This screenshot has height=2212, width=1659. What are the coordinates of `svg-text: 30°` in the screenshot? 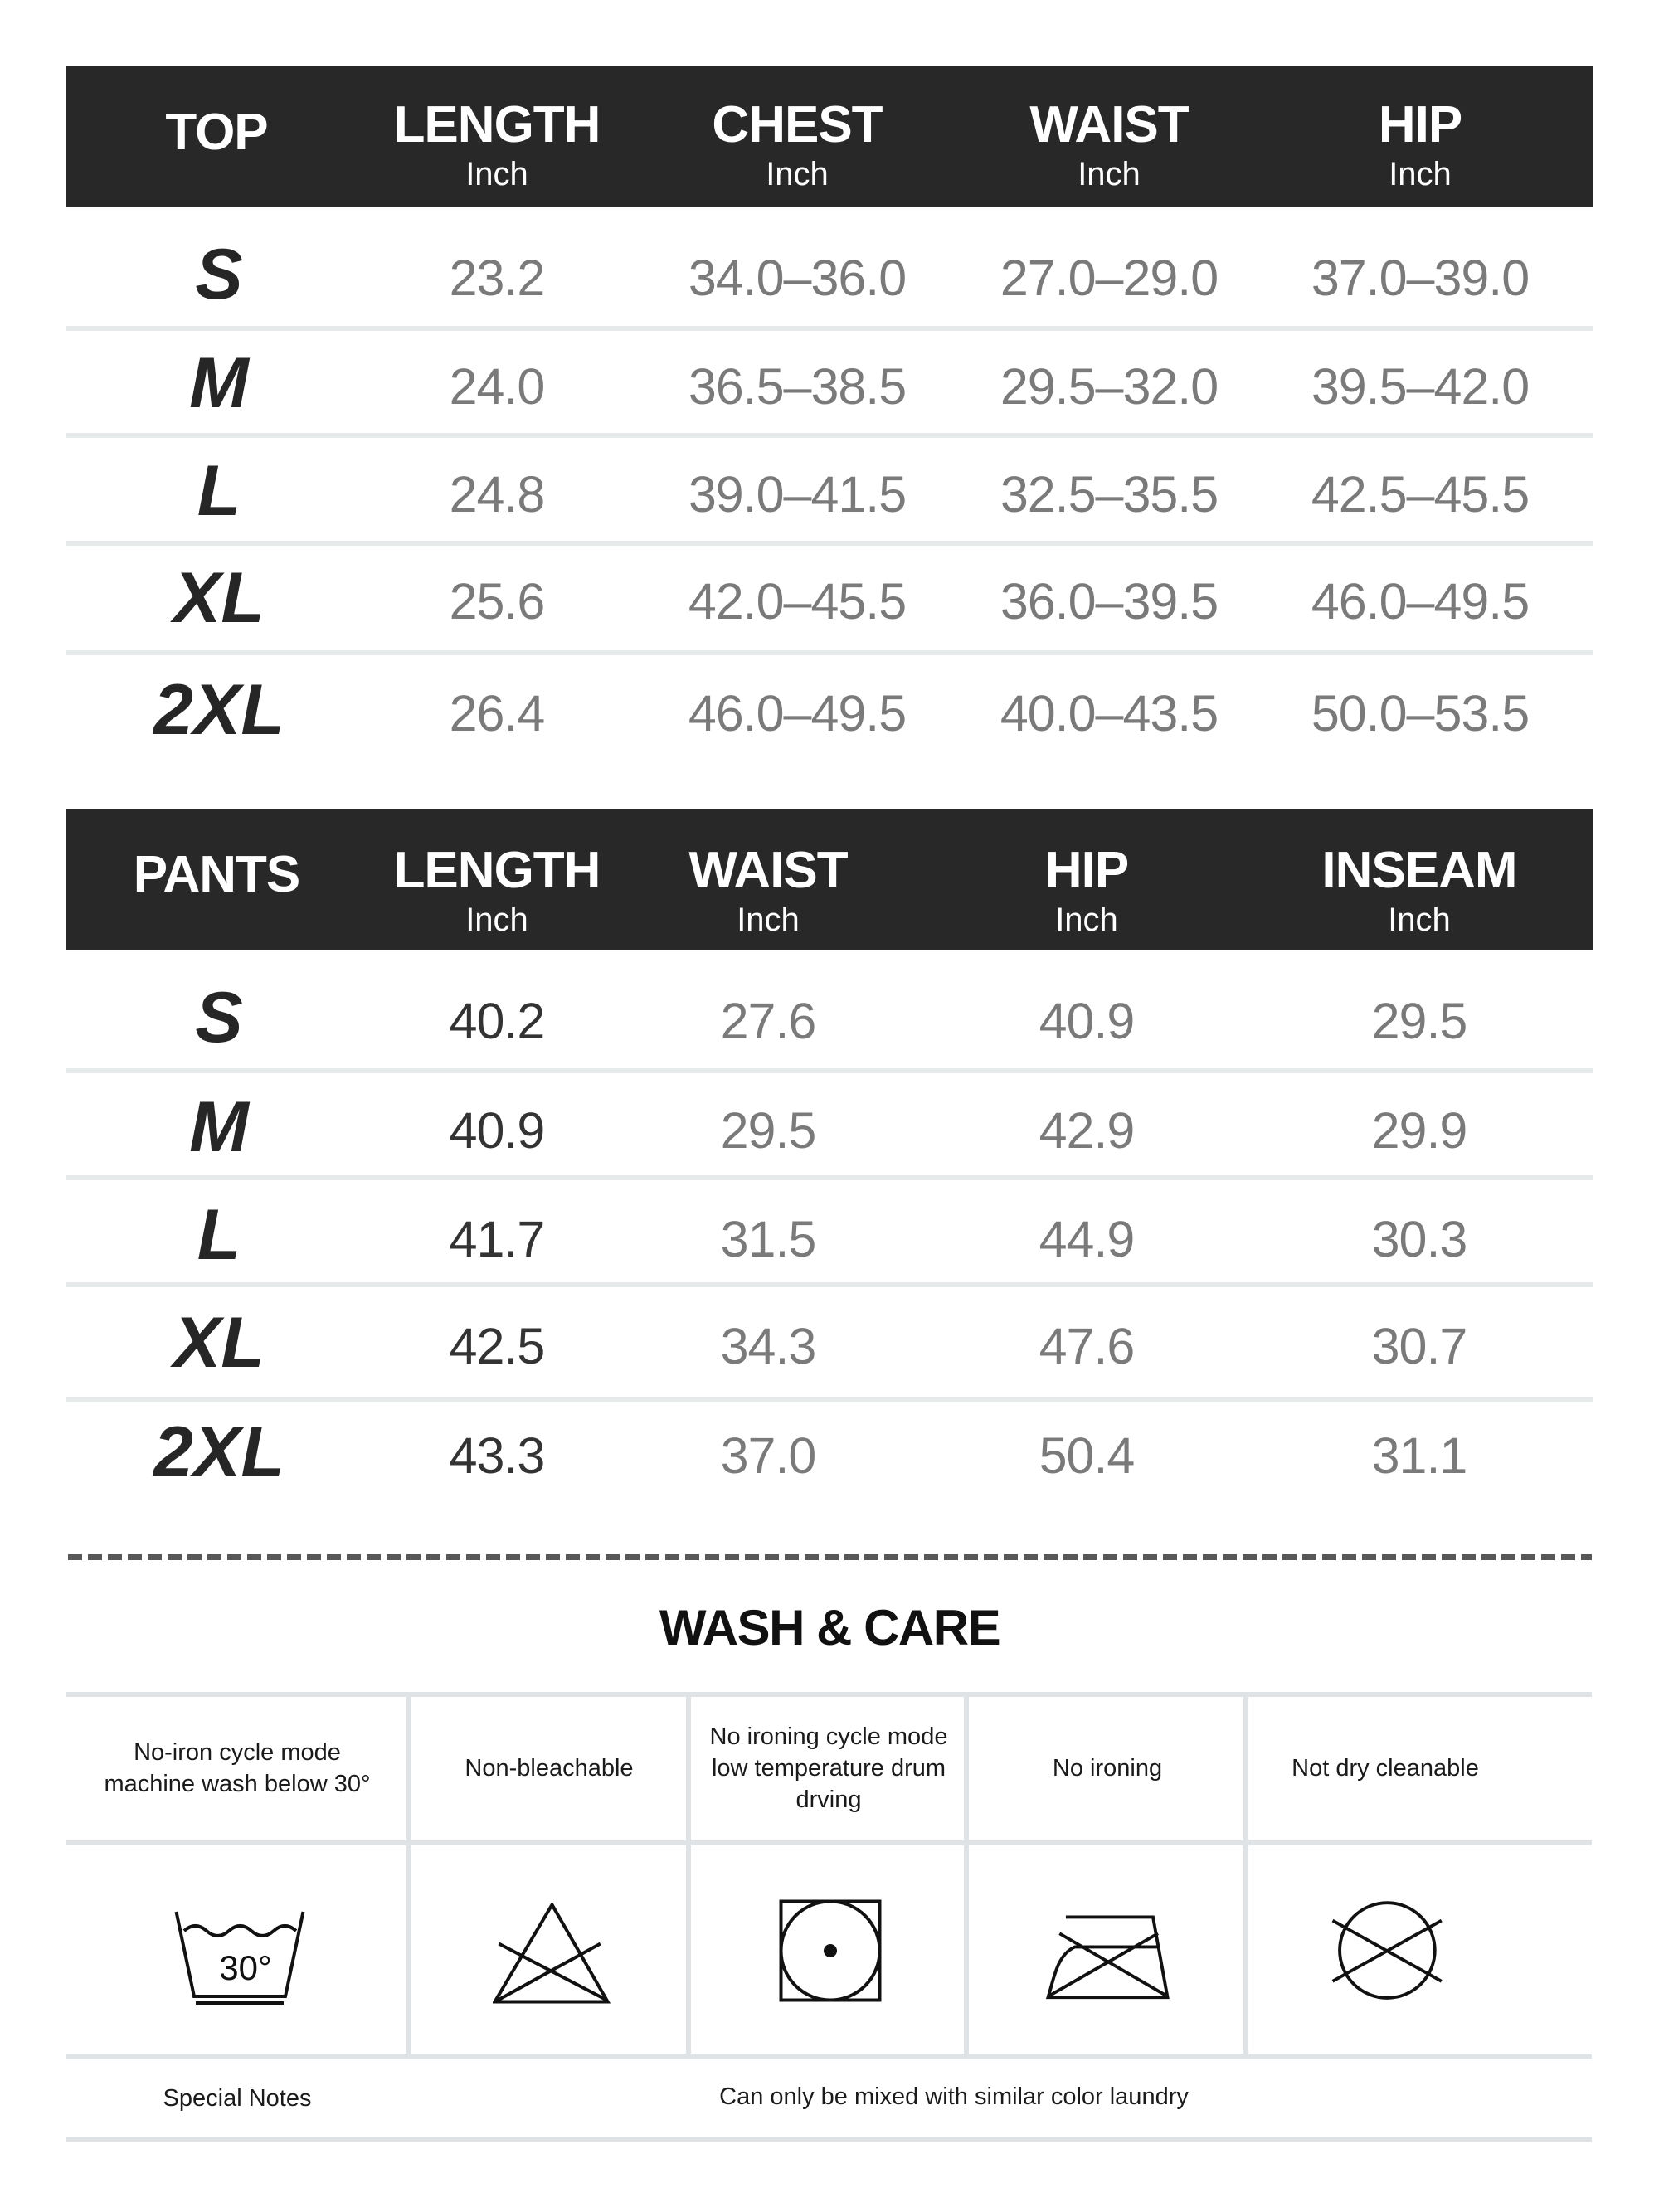 It's located at (245, 1967).